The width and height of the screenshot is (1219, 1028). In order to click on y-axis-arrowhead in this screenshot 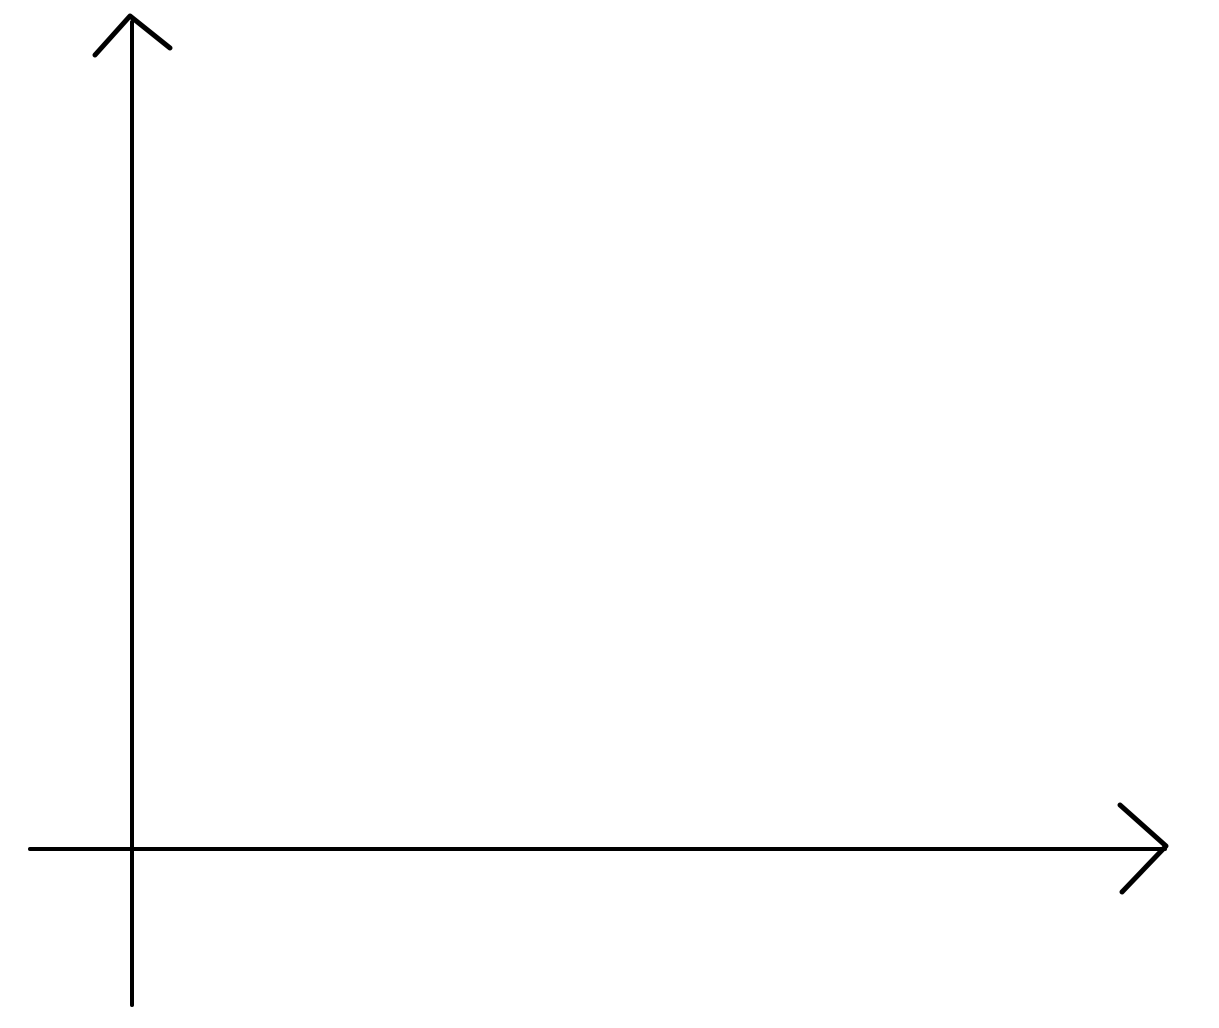, I will do `click(132, 35)`.